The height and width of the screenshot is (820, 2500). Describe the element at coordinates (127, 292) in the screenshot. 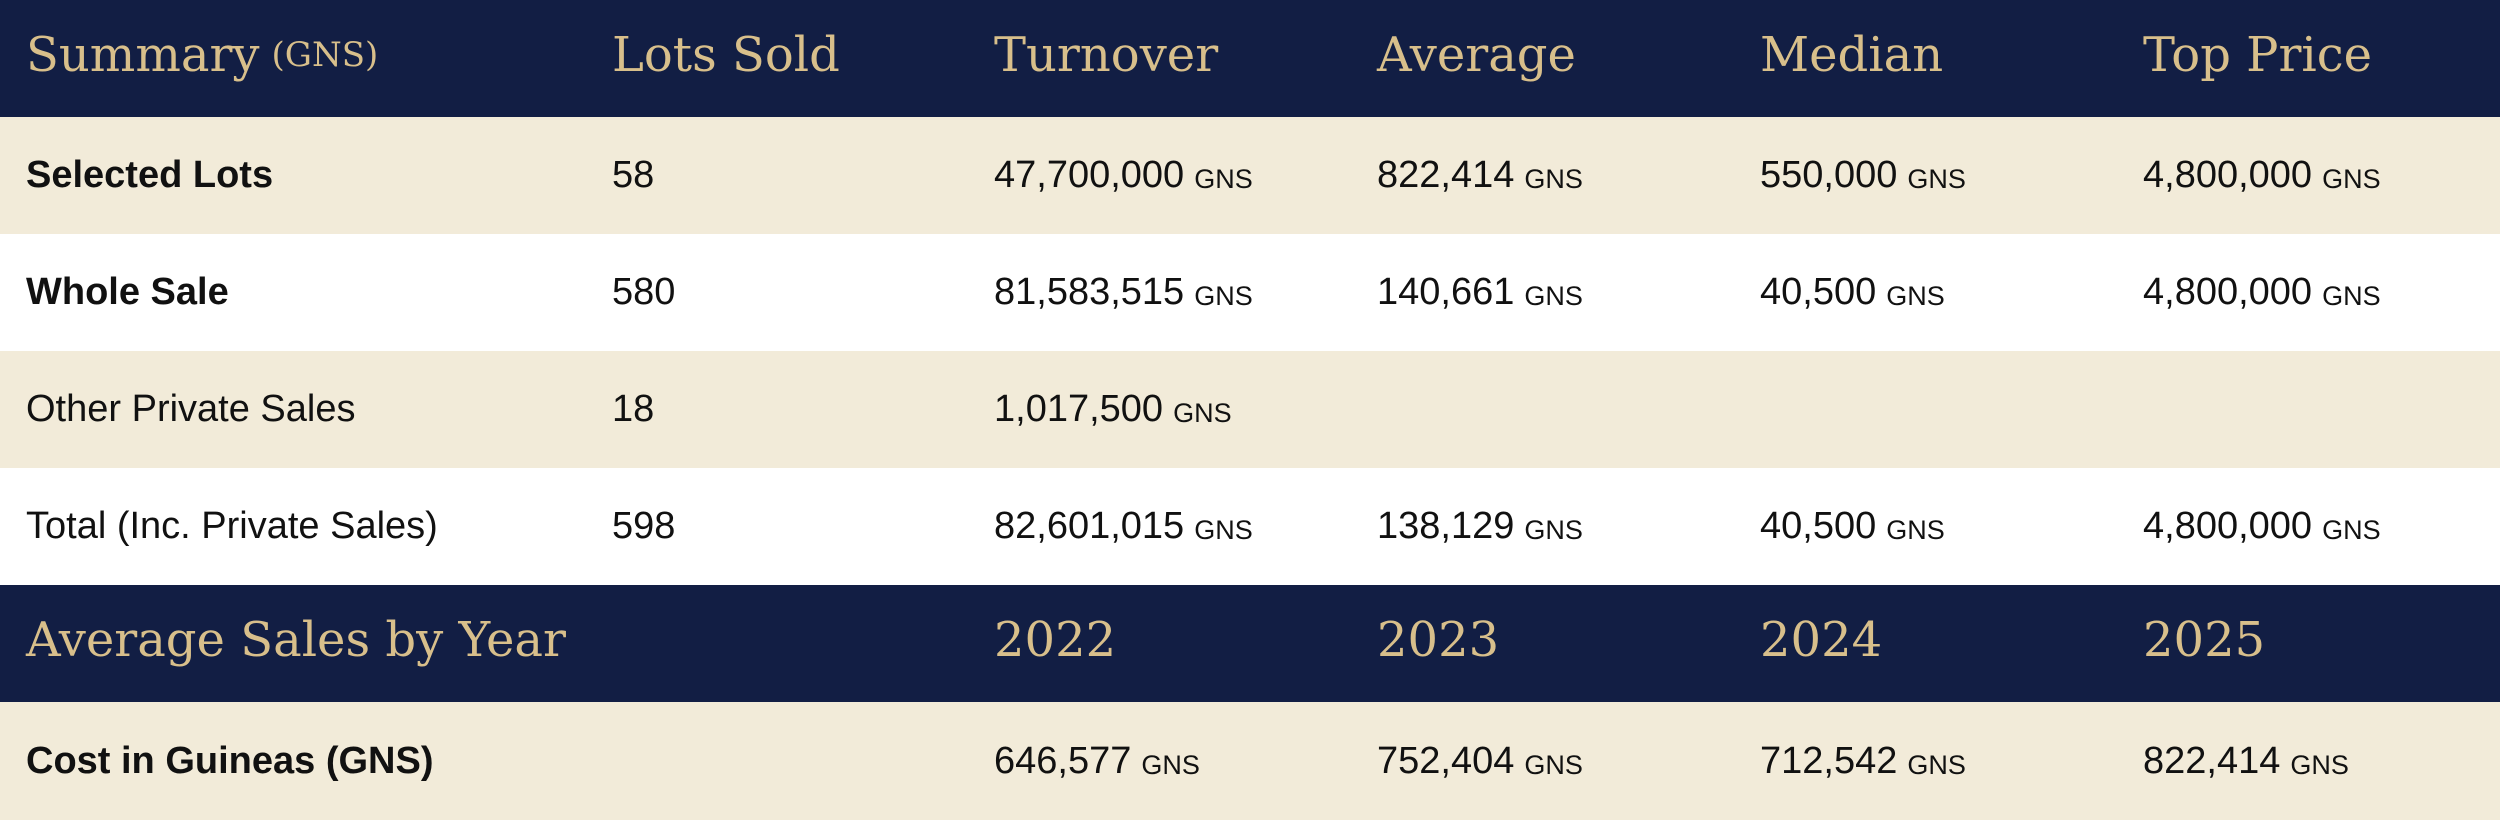

I see `row-label: Whole Sale` at that location.